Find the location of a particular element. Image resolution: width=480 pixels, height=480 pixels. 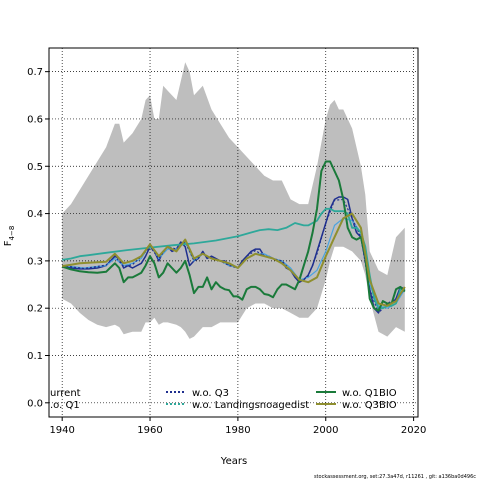

legend-label: w.o. Q3BIO is located at coordinates (369, 405).